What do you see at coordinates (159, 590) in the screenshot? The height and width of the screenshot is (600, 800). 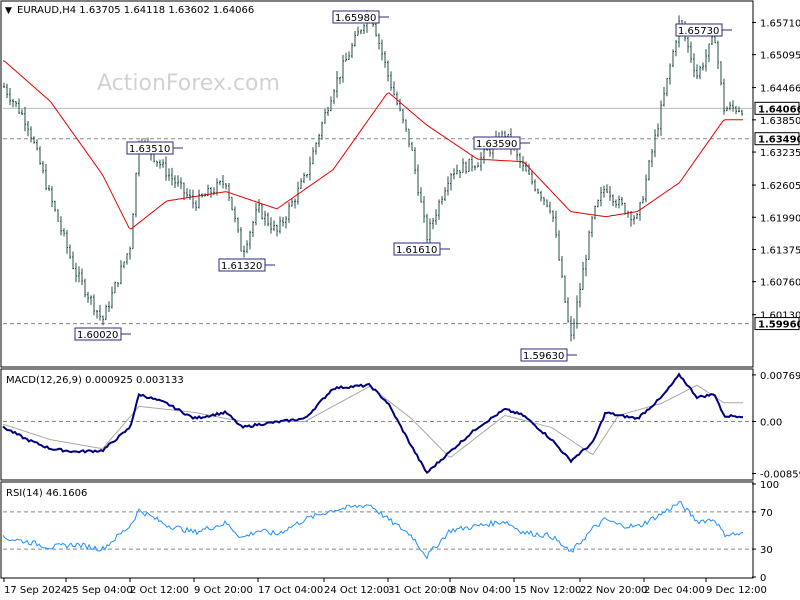 I see `time-axis-label: 2 Oct 12:00` at bounding box center [159, 590].